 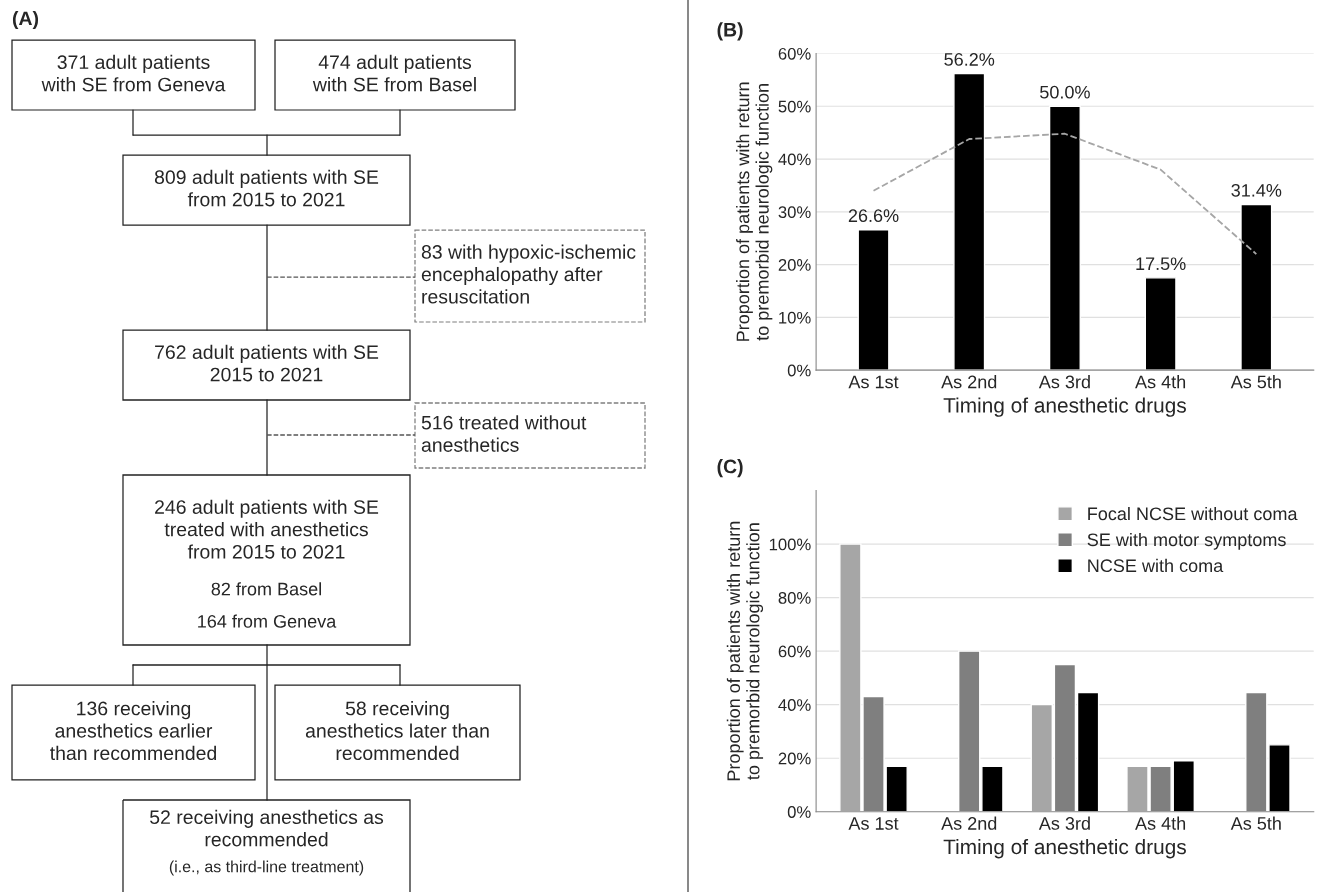 What do you see at coordinates (504, 433) in the screenshot?
I see `text: 516 treated without anesthetics` at bounding box center [504, 433].